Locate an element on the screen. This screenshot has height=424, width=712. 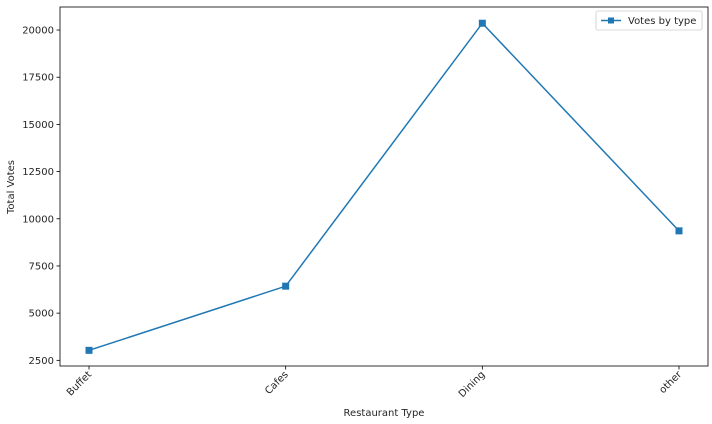
x-axis-ticks: Buffet Cafes Dining other is located at coordinates (375, 383).